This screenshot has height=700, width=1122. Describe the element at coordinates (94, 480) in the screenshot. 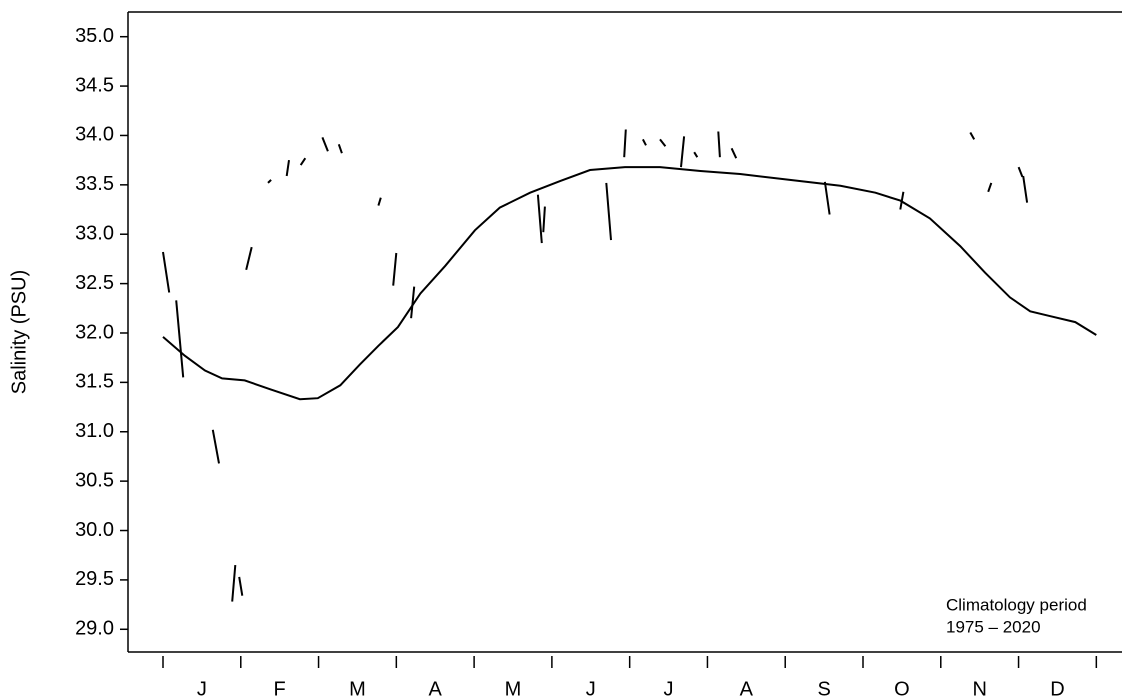

I see `y-tick-label: 30.5` at that location.